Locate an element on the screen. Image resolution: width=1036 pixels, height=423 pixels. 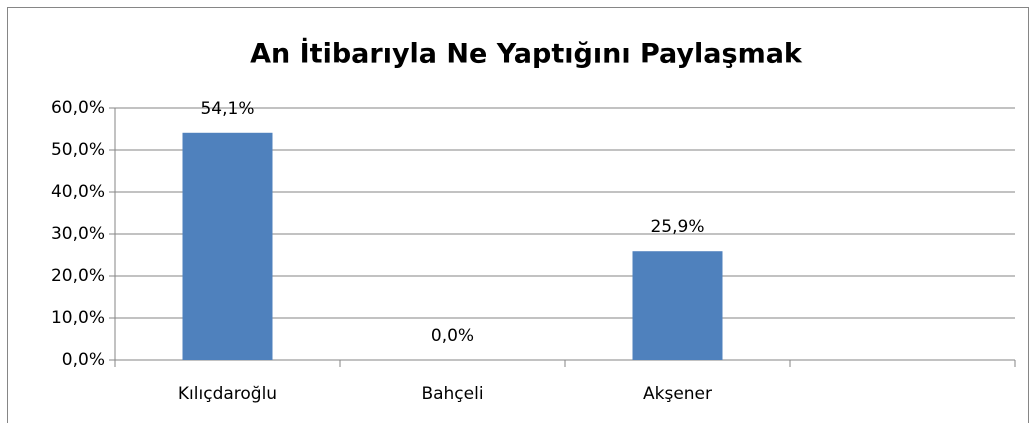
y-tick-label: 30,0% is located at coordinates (78, 234).